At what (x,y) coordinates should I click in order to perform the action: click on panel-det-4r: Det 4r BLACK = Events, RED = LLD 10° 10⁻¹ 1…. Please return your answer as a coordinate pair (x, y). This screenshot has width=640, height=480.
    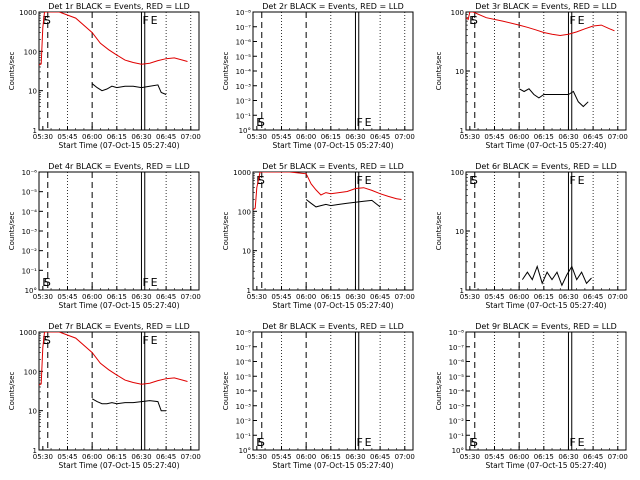
    Looking at the image, I should click on (104, 236).